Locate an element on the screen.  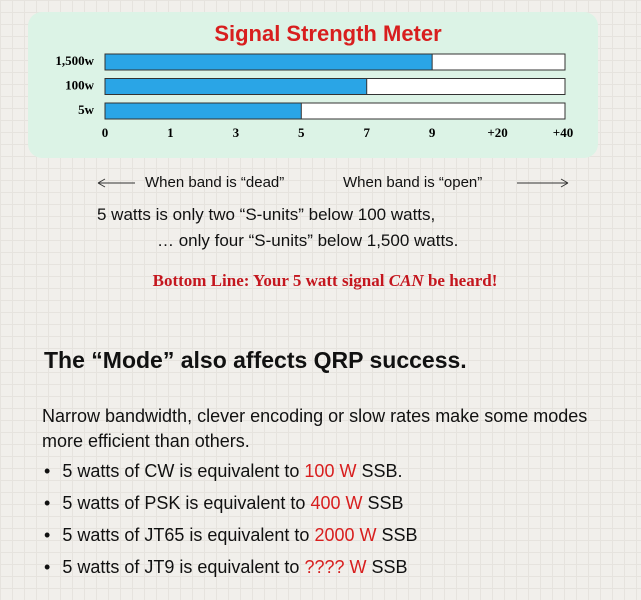
power: 100 W is located at coordinates (330, 471).